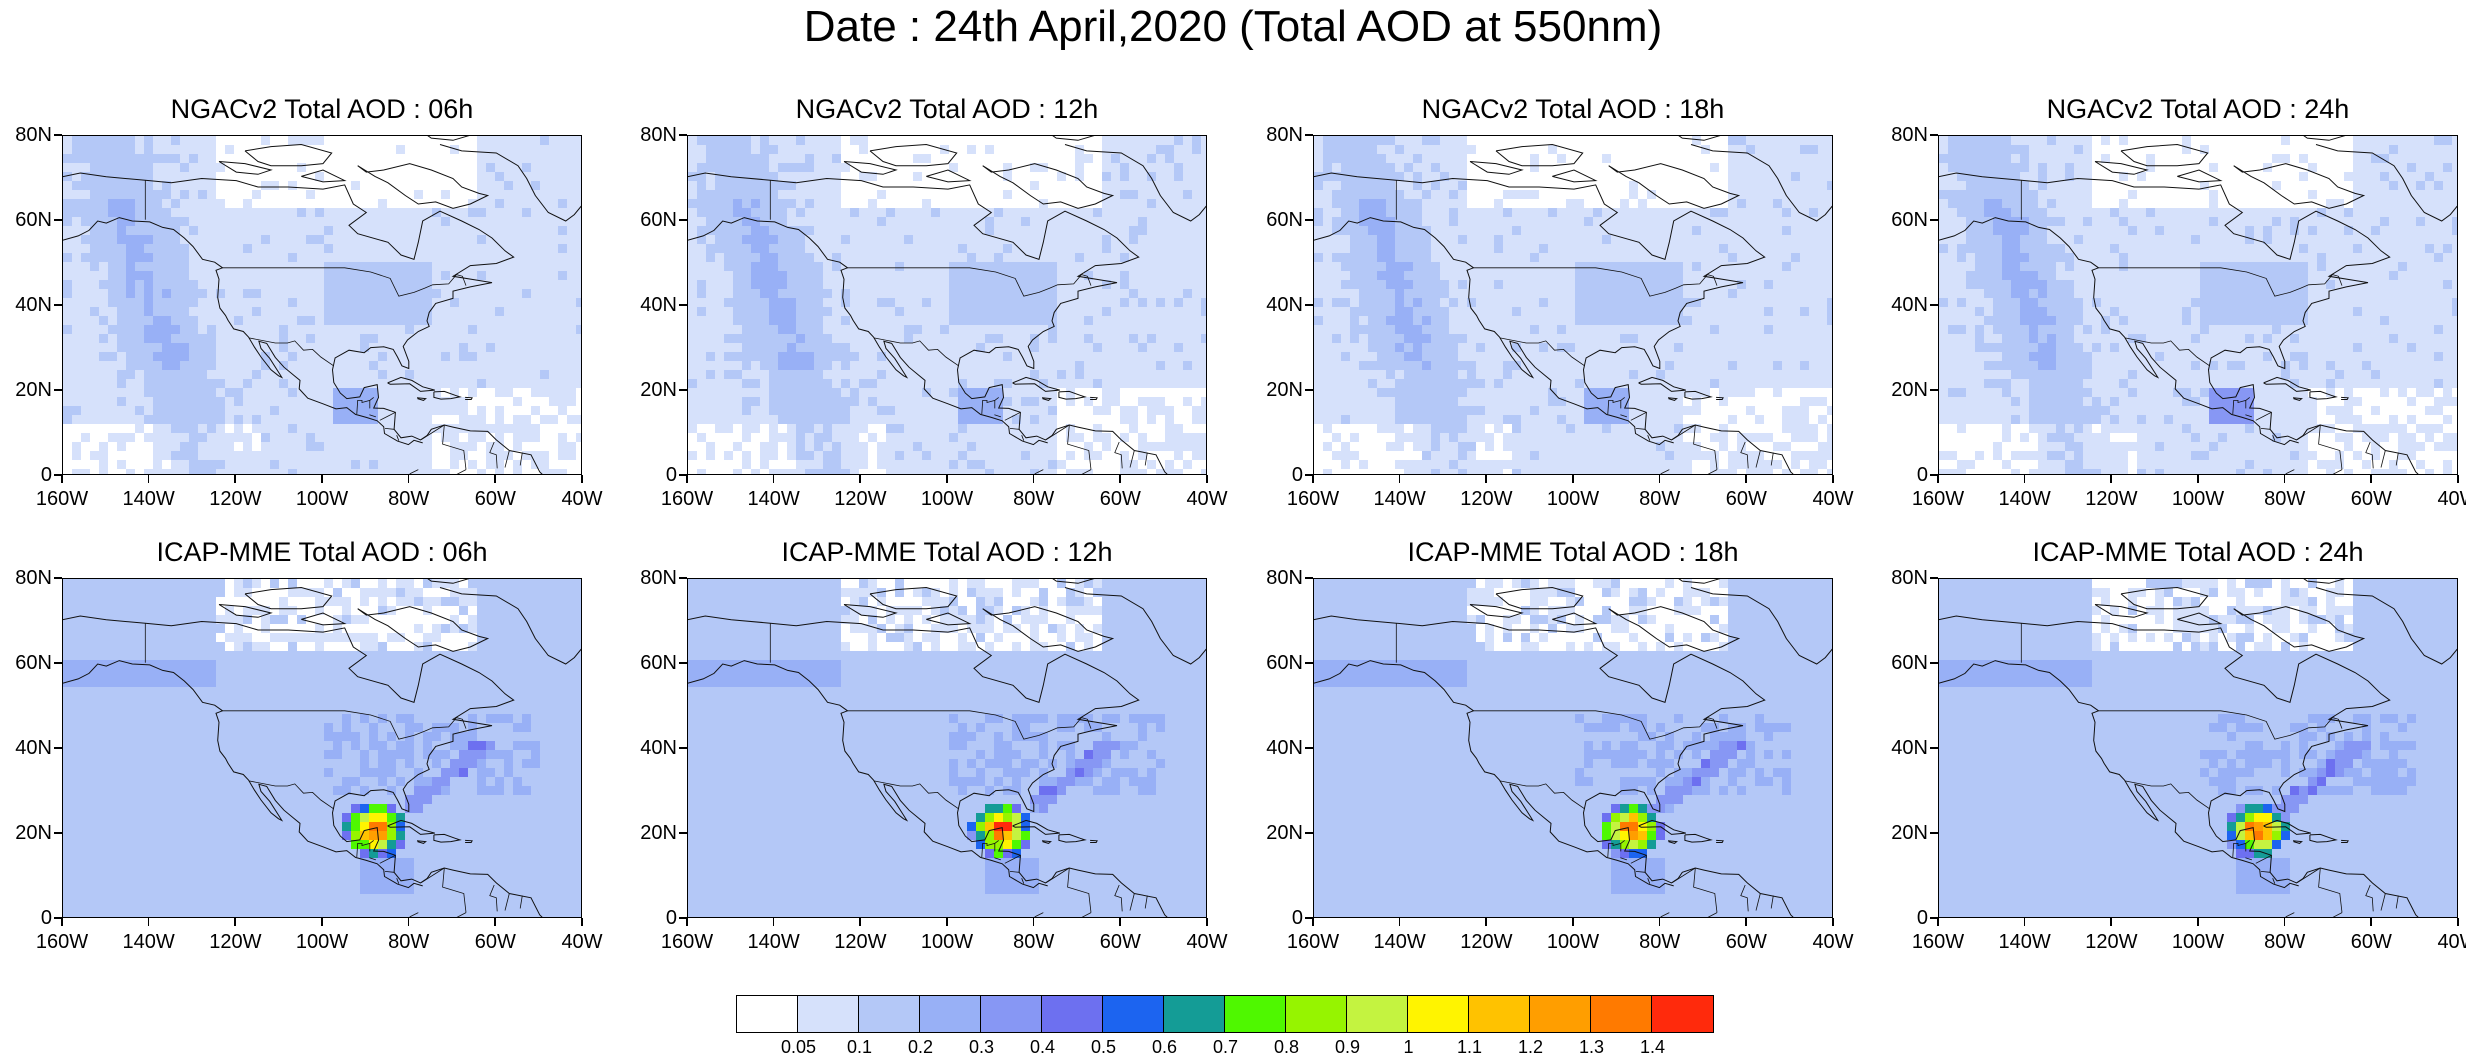  I want to click on colorbar-level-label: 1.1, so click(1469, 1047).